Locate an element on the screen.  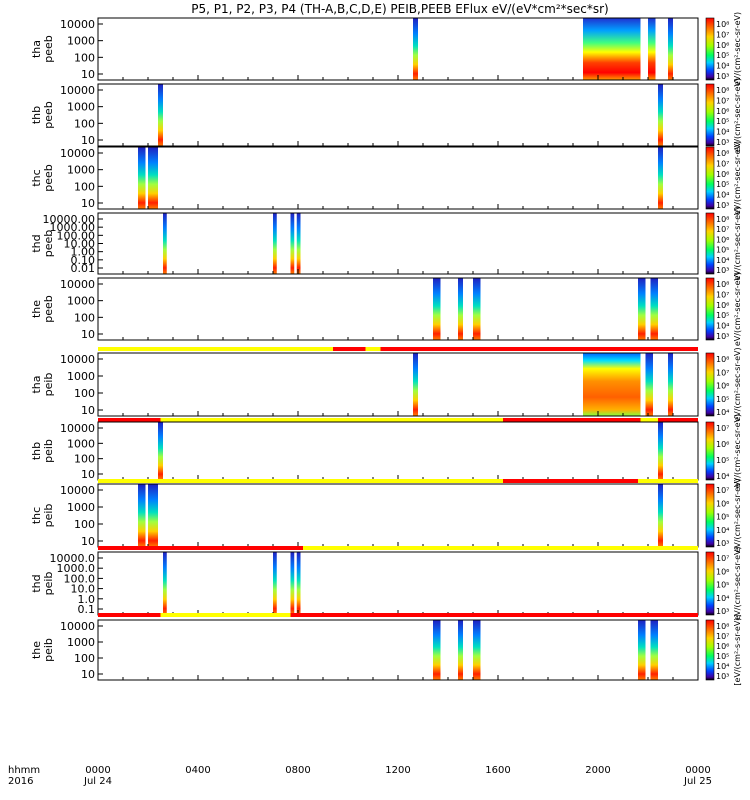
panel-label-the-peeb: thepeeb is located at coordinates (42, 309).